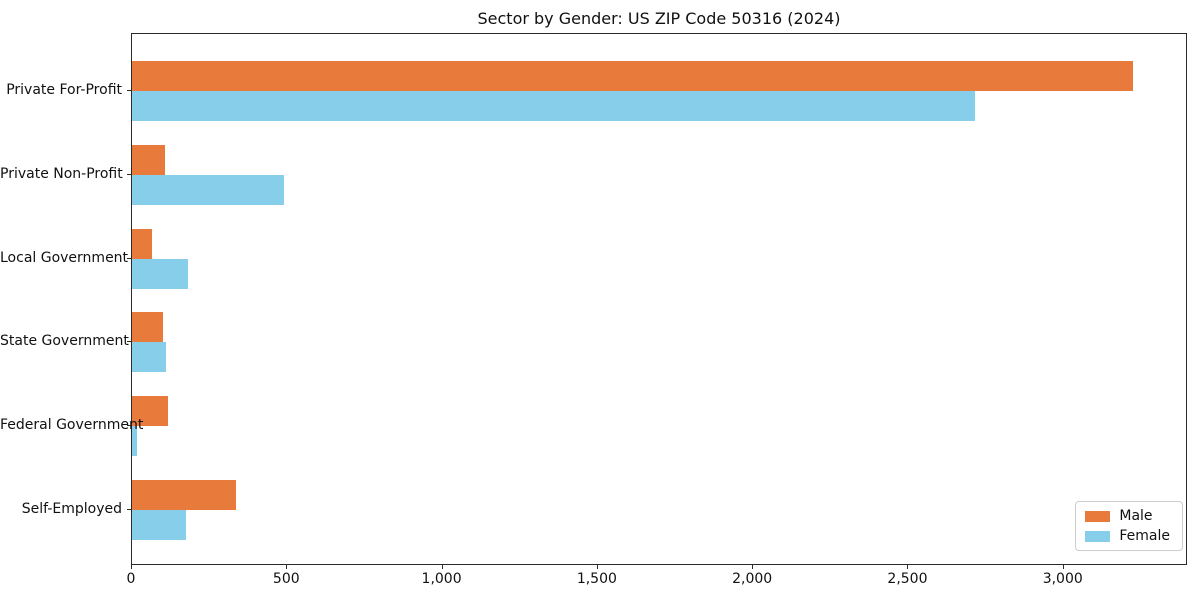 The height and width of the screenshot is (600, 1200). I want to click on ytick-label-private-non-profit: Private Non-Profit, so click(61, 173).